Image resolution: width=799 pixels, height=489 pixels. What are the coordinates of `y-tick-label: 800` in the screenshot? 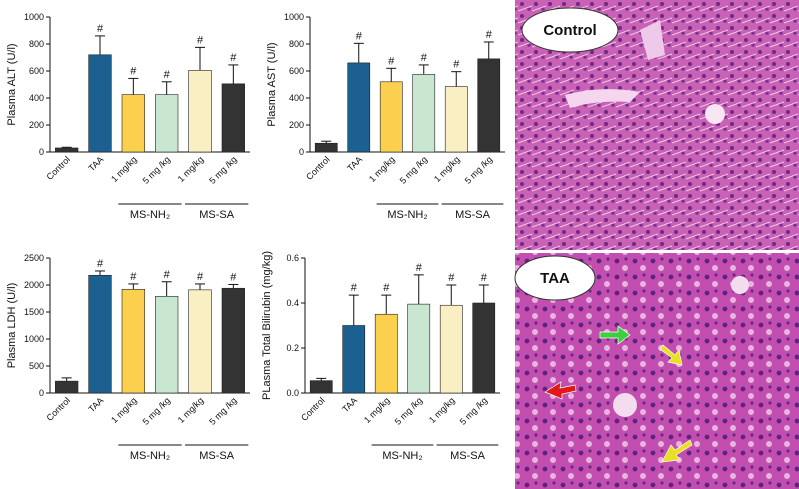 It's located at (296, 44).